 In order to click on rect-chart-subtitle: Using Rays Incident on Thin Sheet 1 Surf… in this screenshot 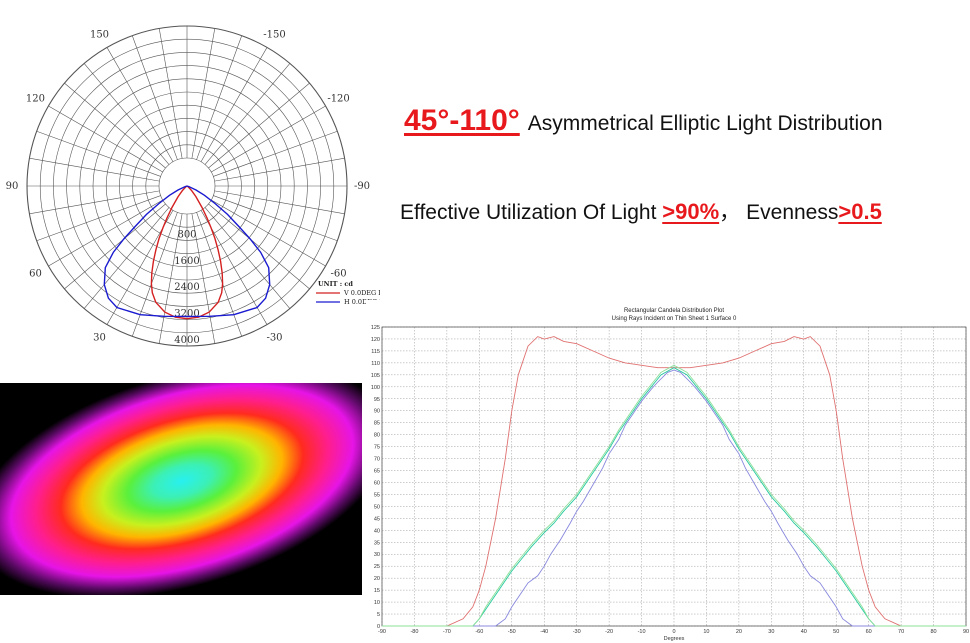, I will do `click(674, 319)`.